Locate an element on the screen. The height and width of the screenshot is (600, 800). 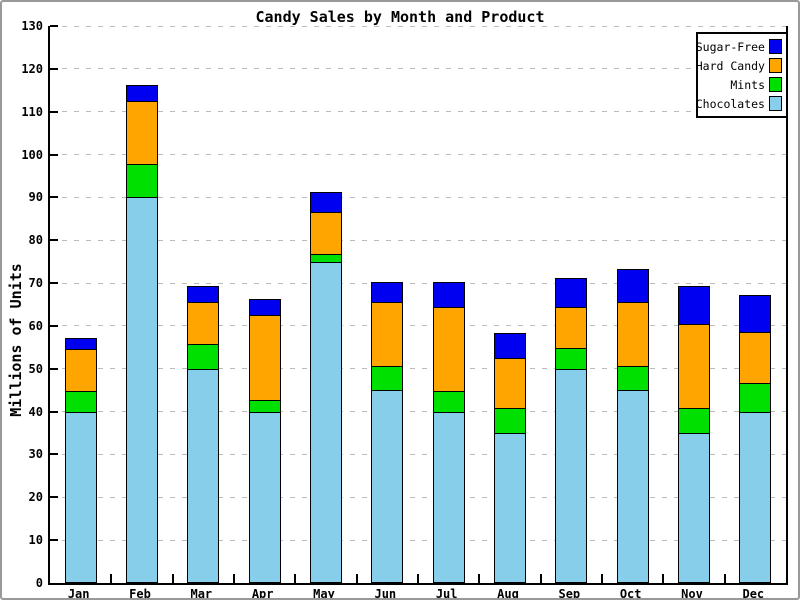
bar-aug is located at coordinates (510, 458).